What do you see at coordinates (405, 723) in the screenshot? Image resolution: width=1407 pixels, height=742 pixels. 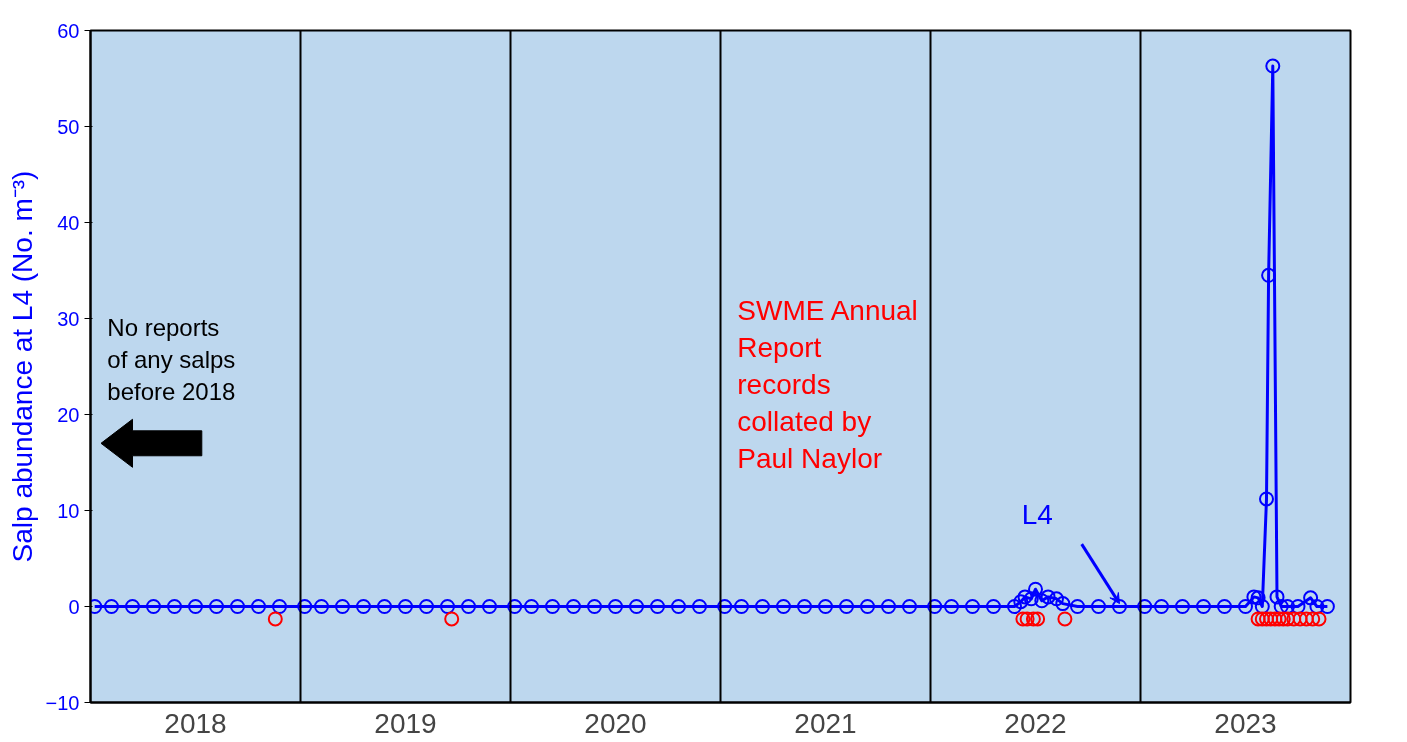 I see `x-tick-label: 2019` at bounding box center [405, 723].